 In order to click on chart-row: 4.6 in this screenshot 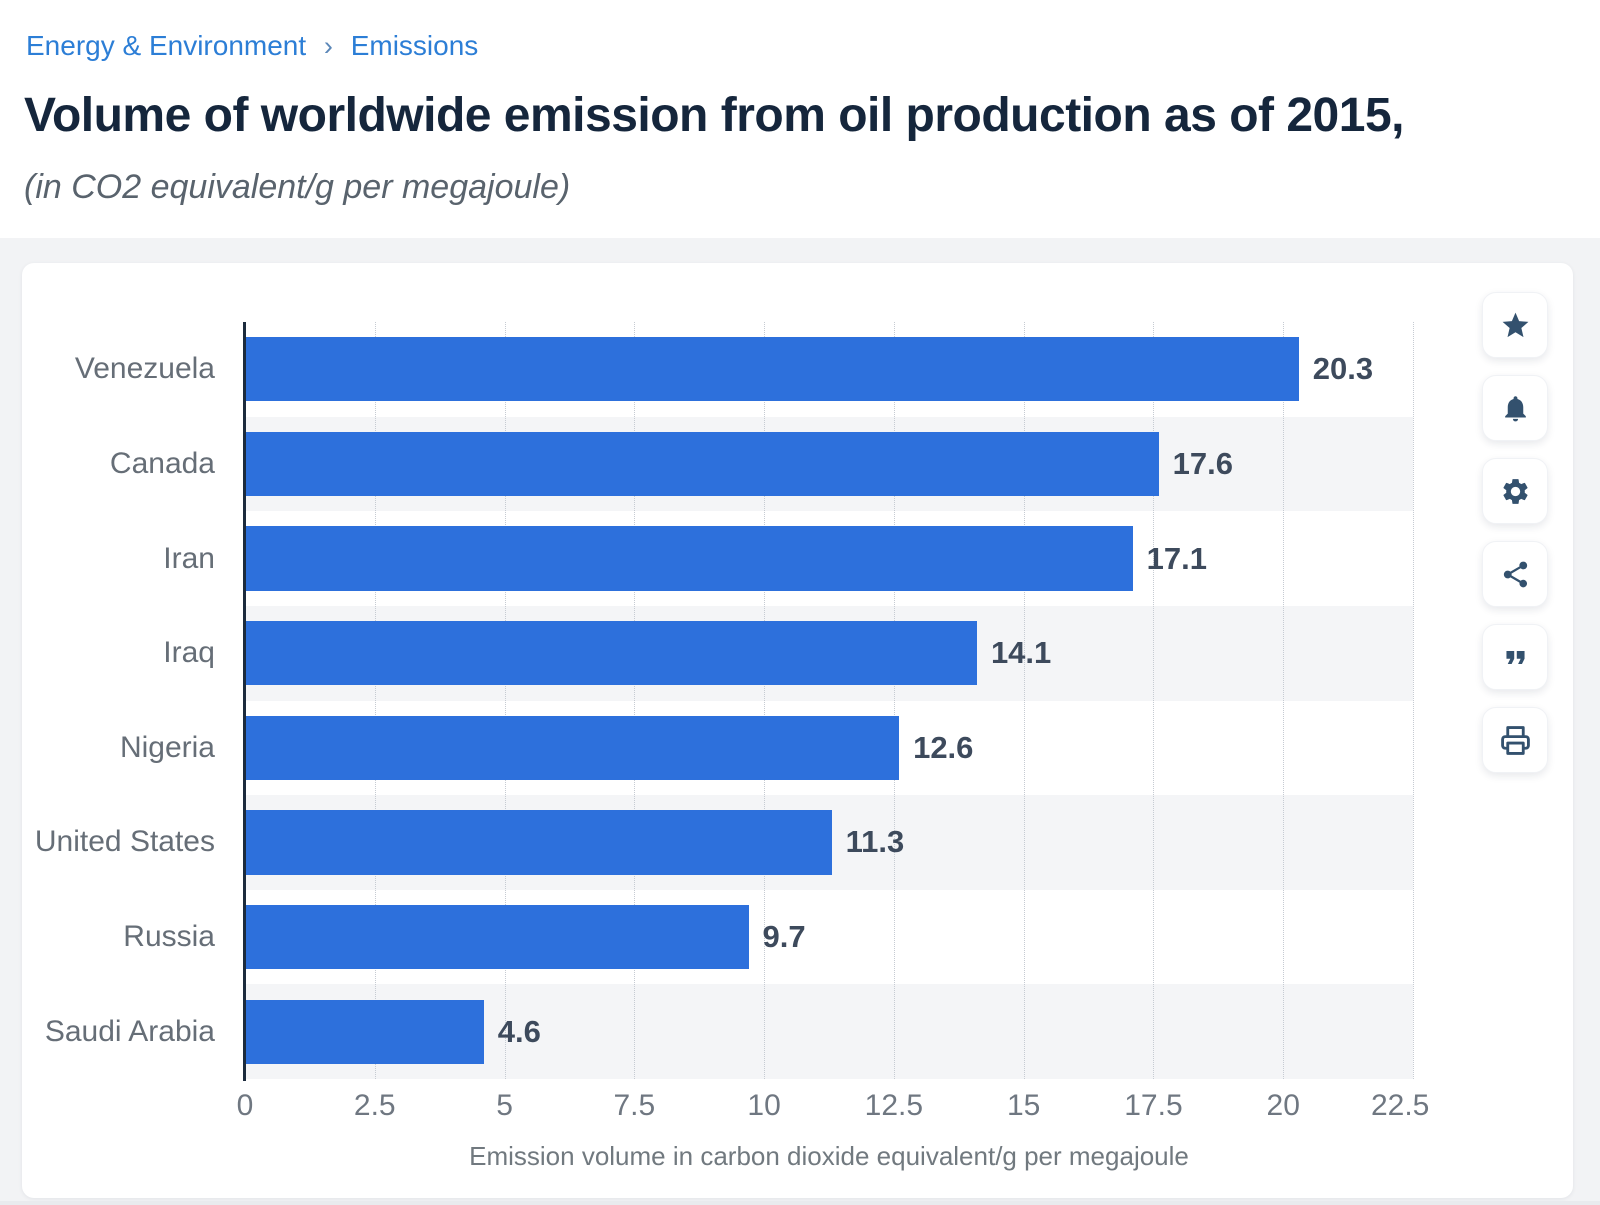, I will do `click(829, 1031)`.